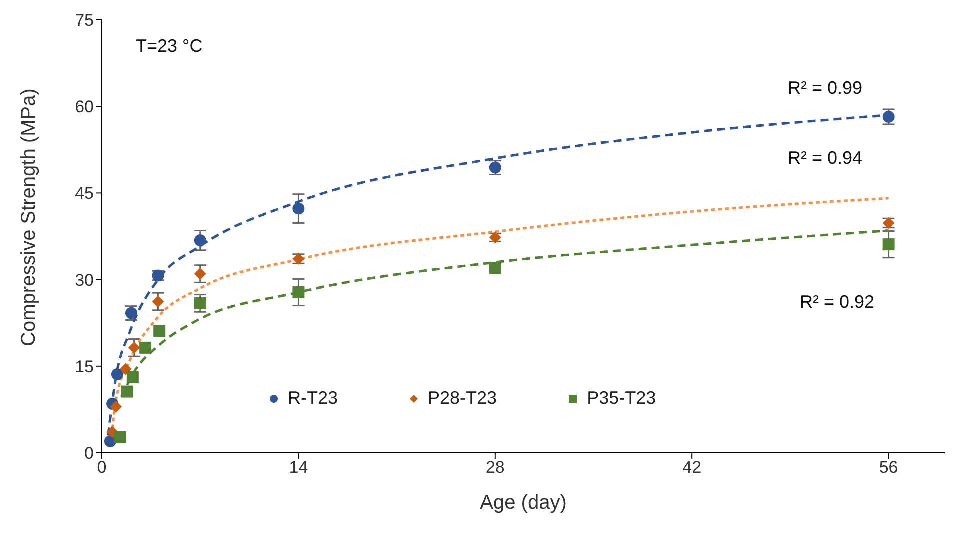 The height and width of the screenshot is (544, 975). I want to click on x-tick-label: 14, so click(298, 468).